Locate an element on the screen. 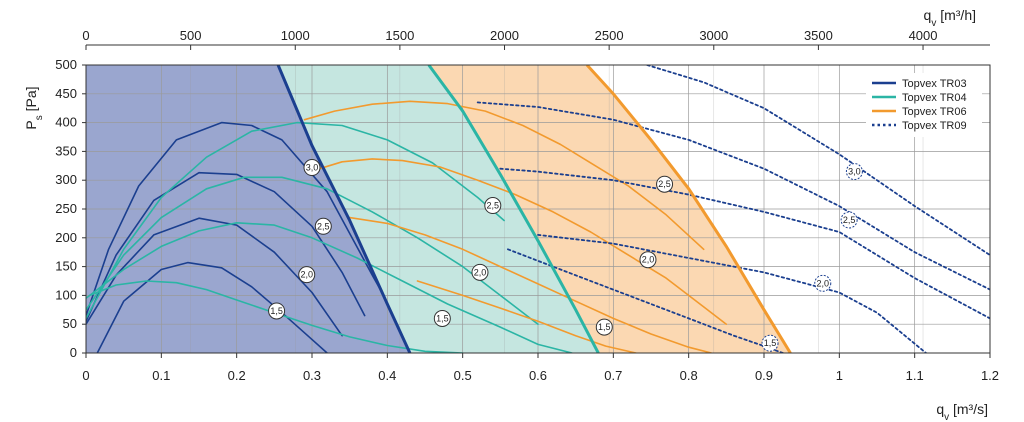  y-tick-label: 50 is located at coordinates (70, 323).